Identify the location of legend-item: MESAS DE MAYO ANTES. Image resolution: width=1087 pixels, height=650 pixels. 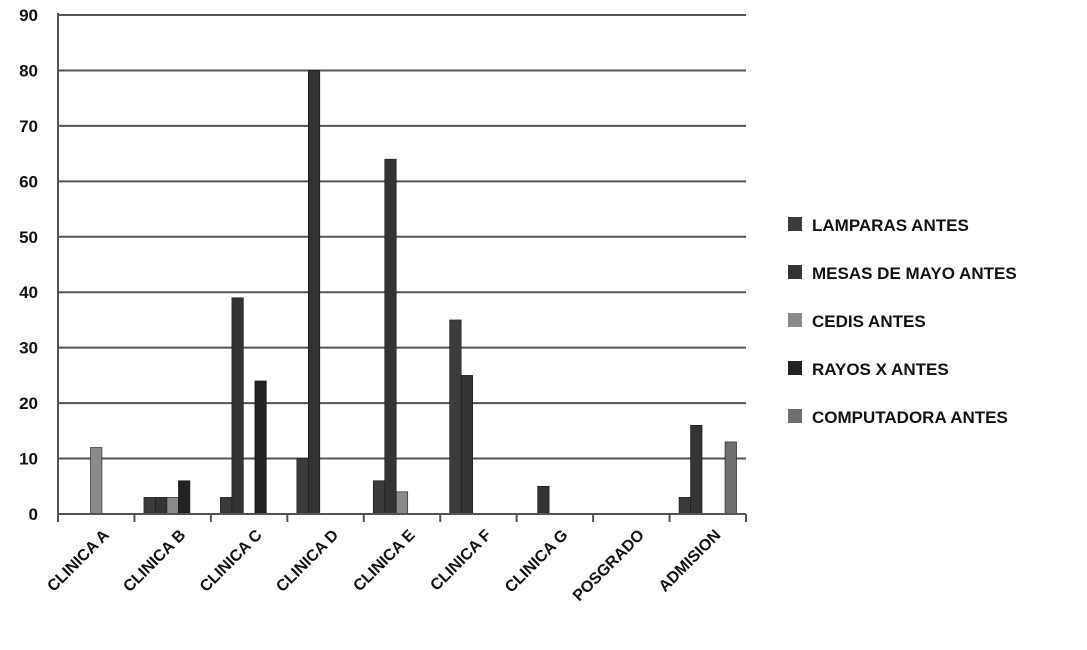
(902, 273).